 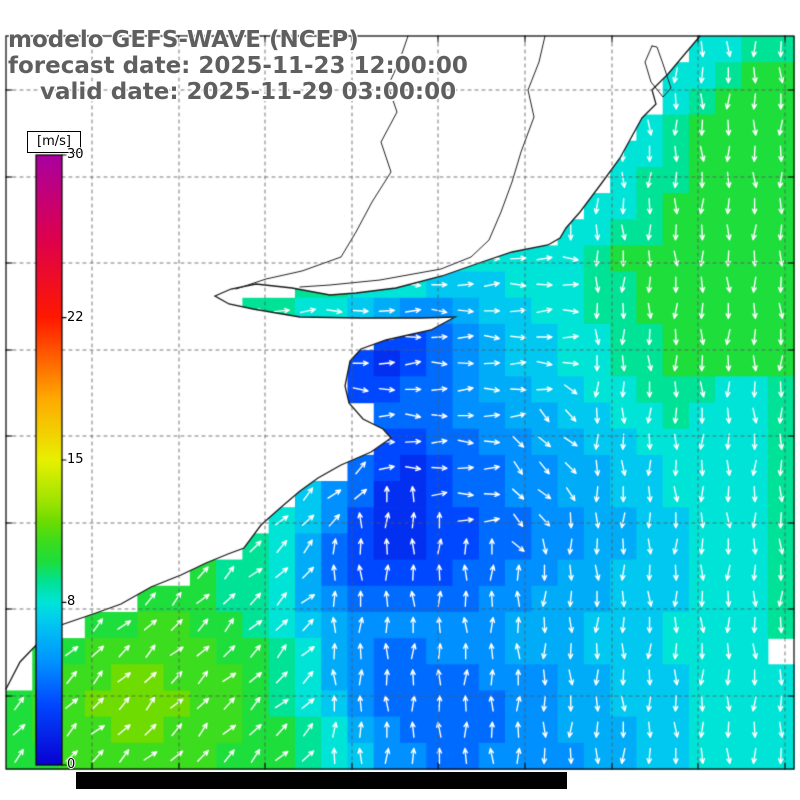 What do you see at coordinates (75, 459) in the screenshot?
I see `colorbar-tick-label: 15` at bounding box center [75, 459].